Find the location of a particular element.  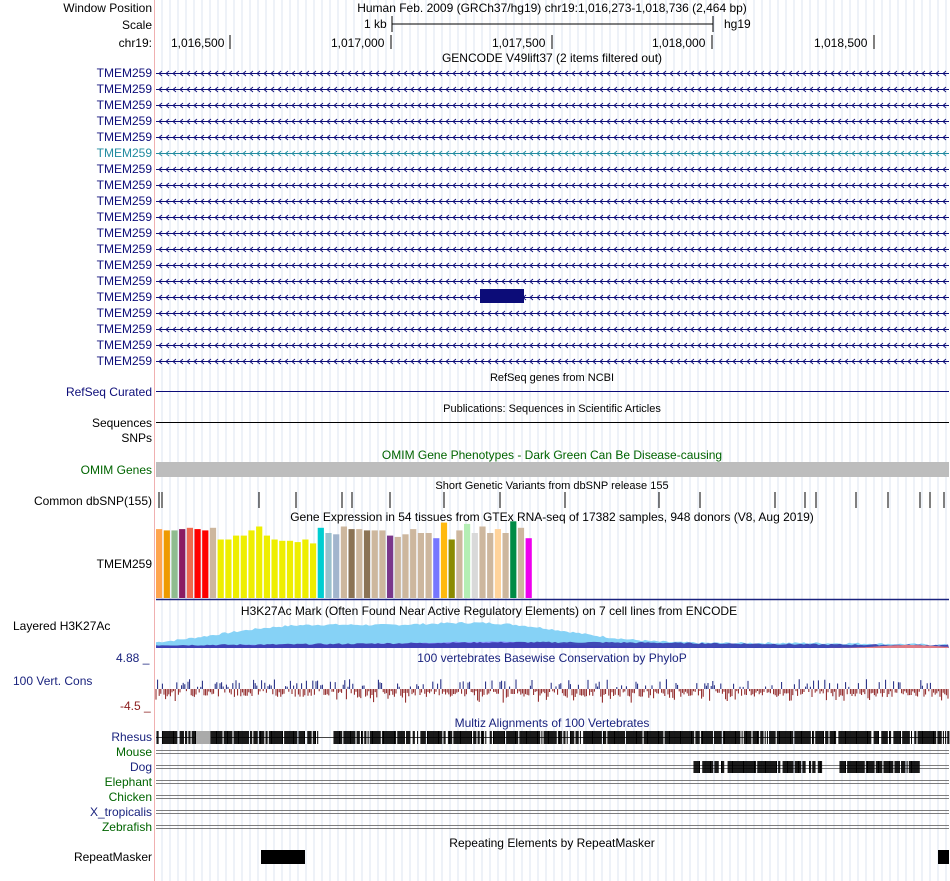

refseq-track-title: RefSeq genes from NCBI is located at coordinates (552, 378).